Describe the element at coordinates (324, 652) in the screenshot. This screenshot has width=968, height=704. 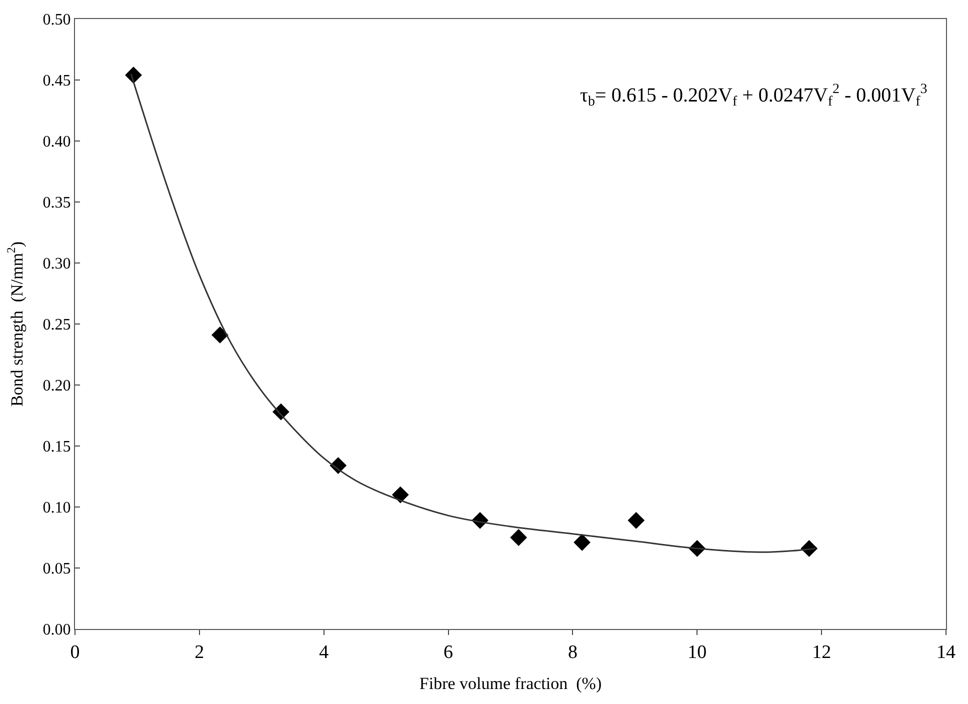
I see `x-tick-label: 4` at that location.